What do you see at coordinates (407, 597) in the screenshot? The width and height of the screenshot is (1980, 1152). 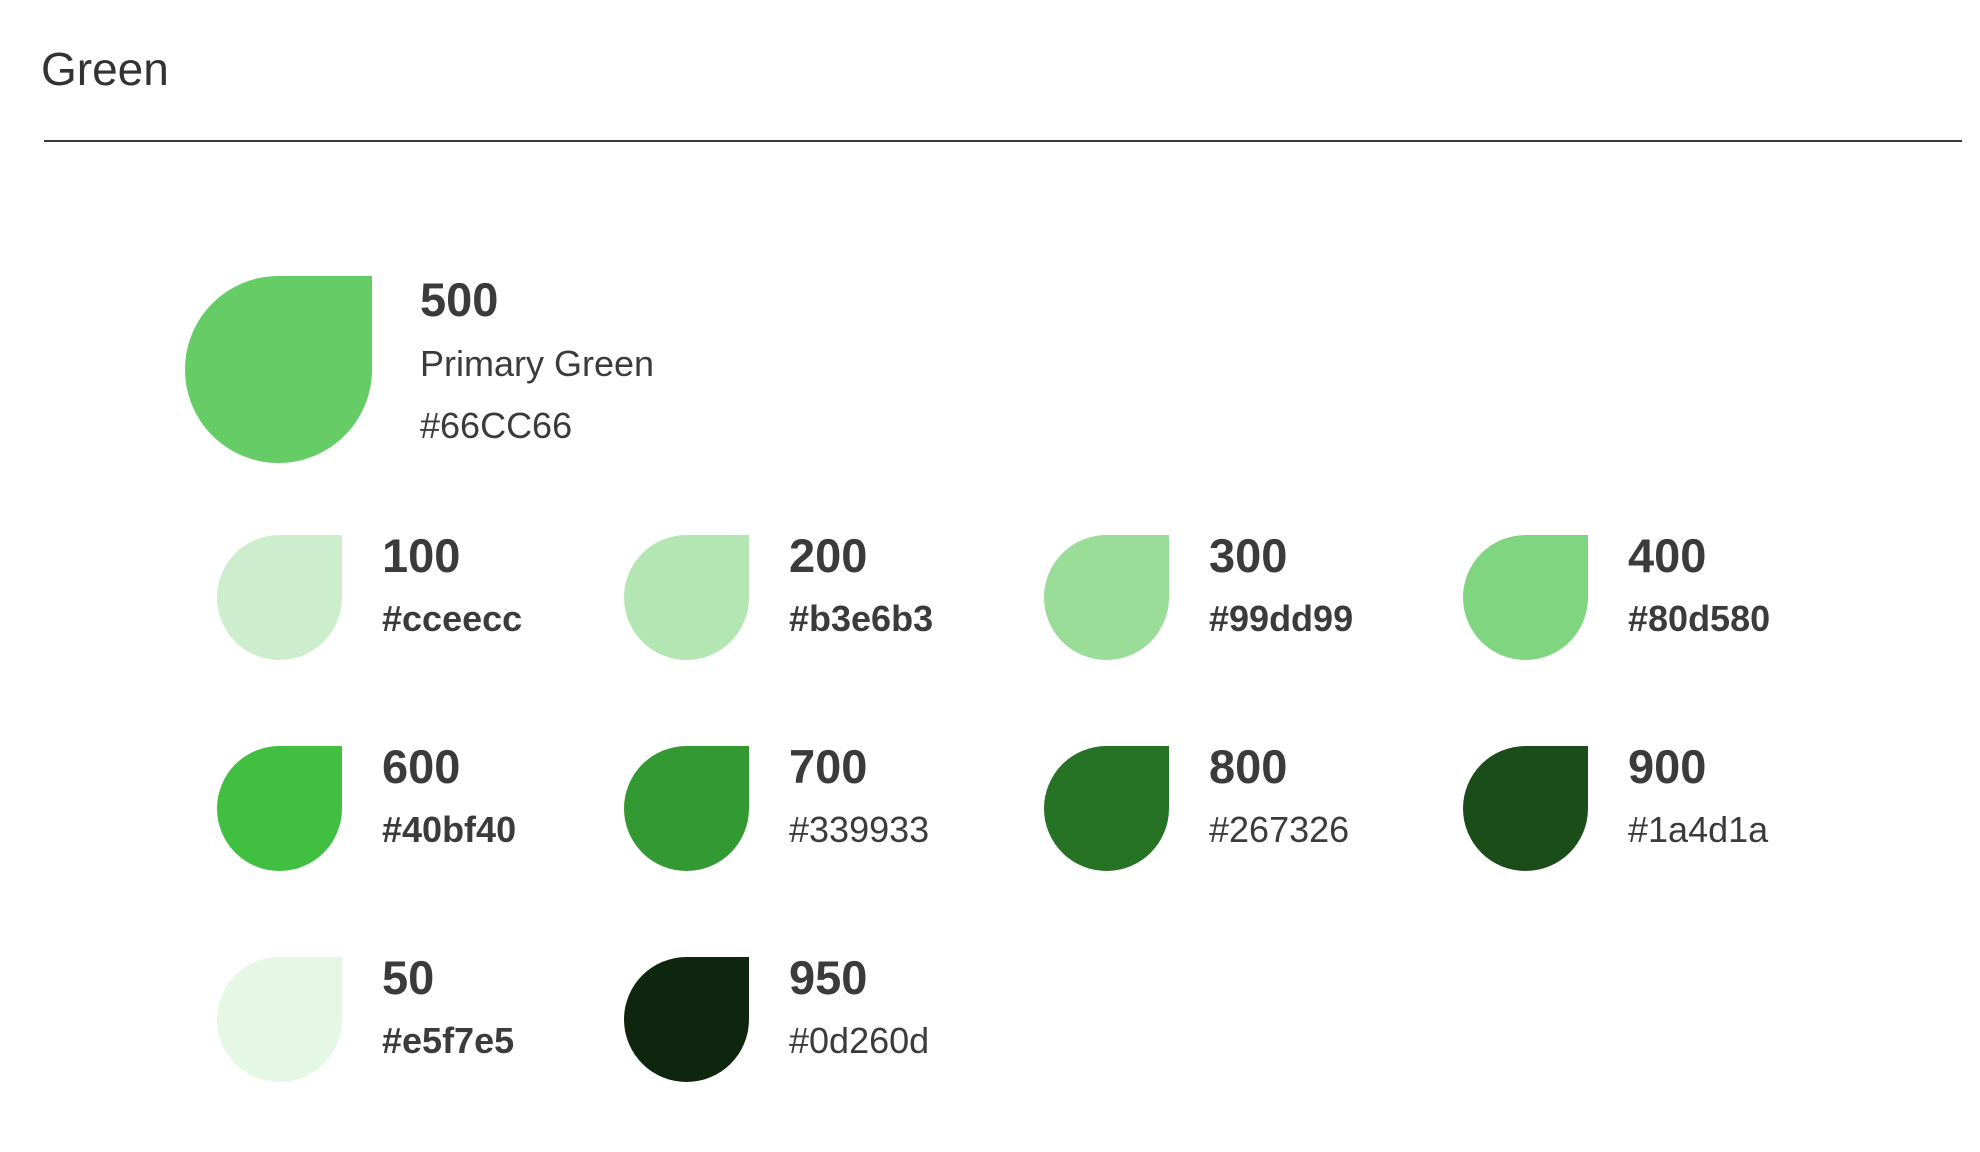 I see `swatch-100: 100 #cceecc` at bounding box center [407, 597].